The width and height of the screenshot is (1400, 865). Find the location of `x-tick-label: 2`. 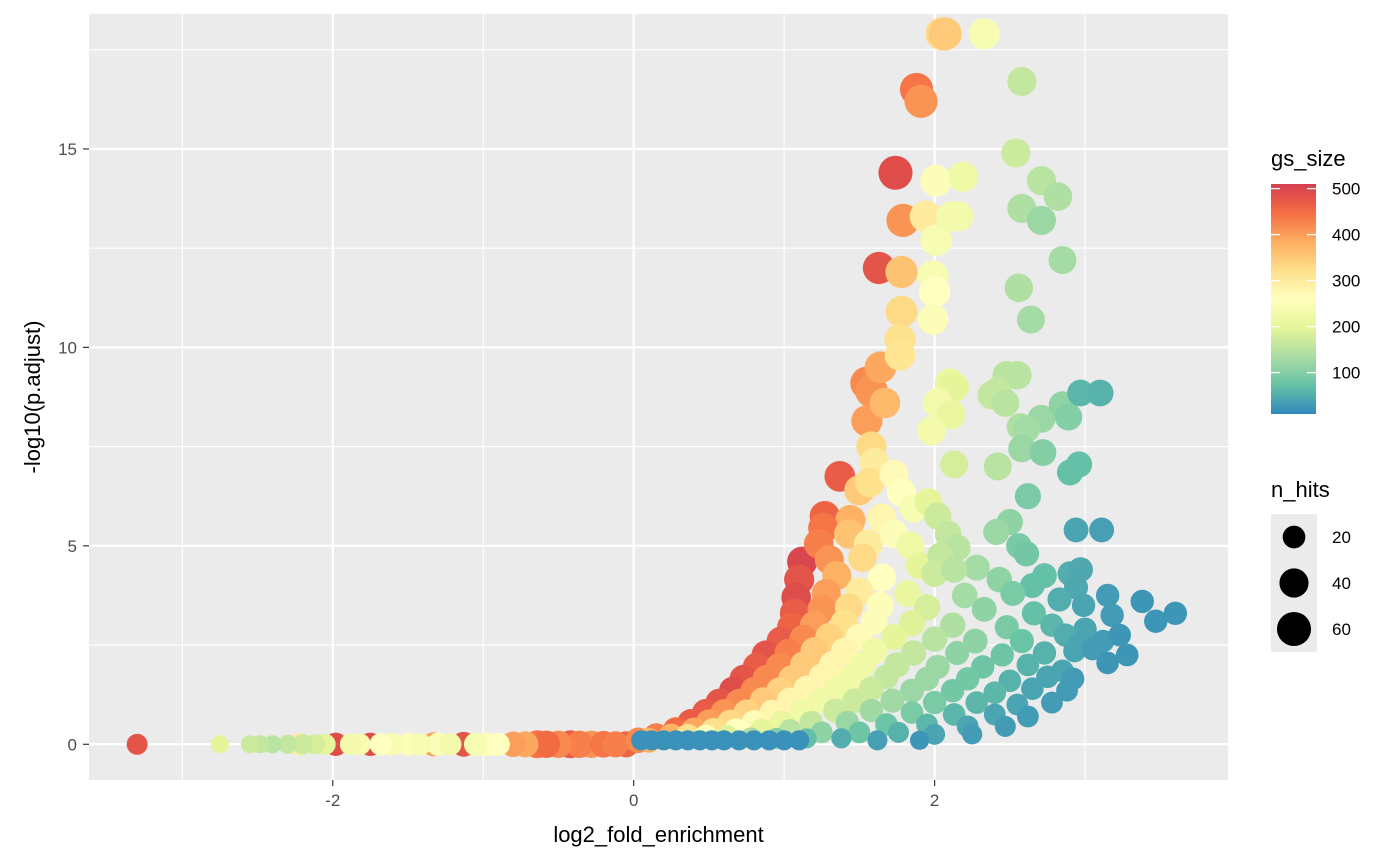

x-tick-label: 2 is located at coordinates (934, 800).